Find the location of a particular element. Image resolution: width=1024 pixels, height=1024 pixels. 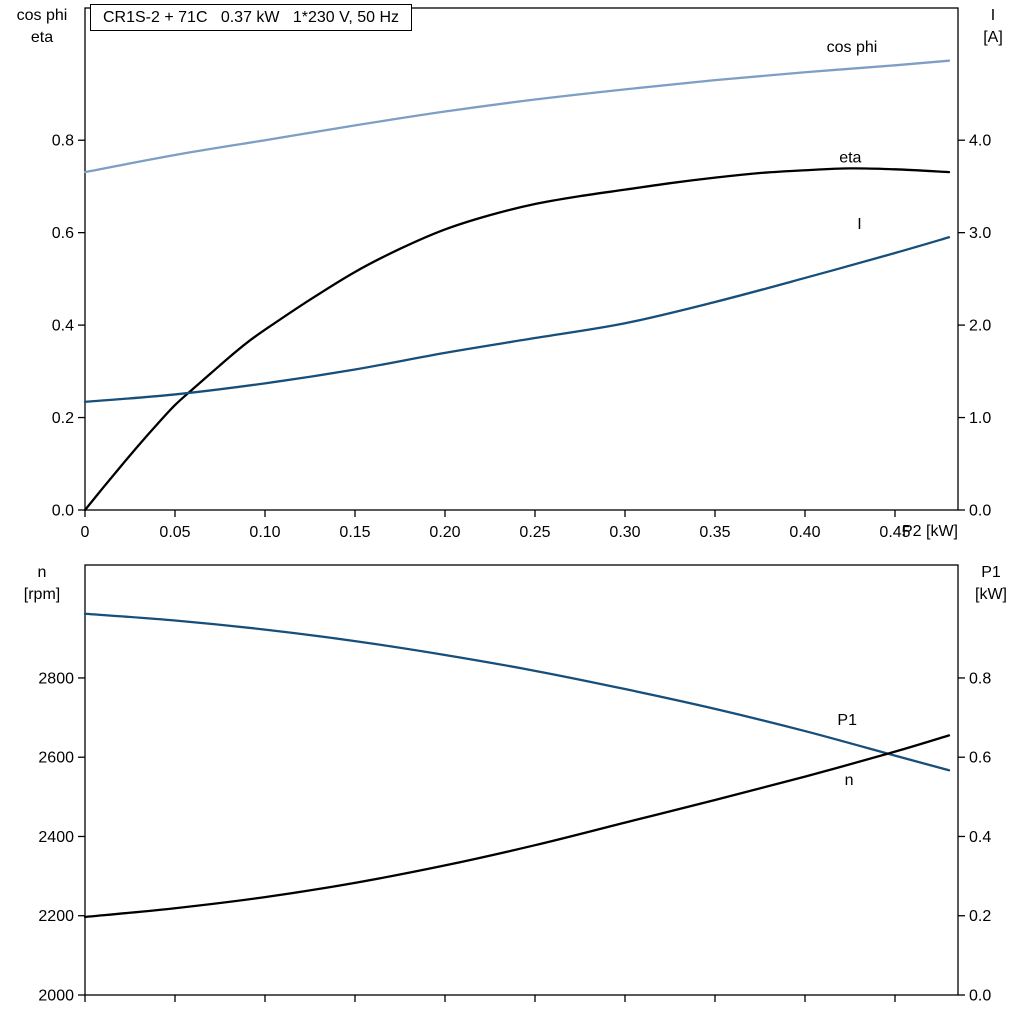

left-tick-label: 2600 is located at coordinates (56, 758).